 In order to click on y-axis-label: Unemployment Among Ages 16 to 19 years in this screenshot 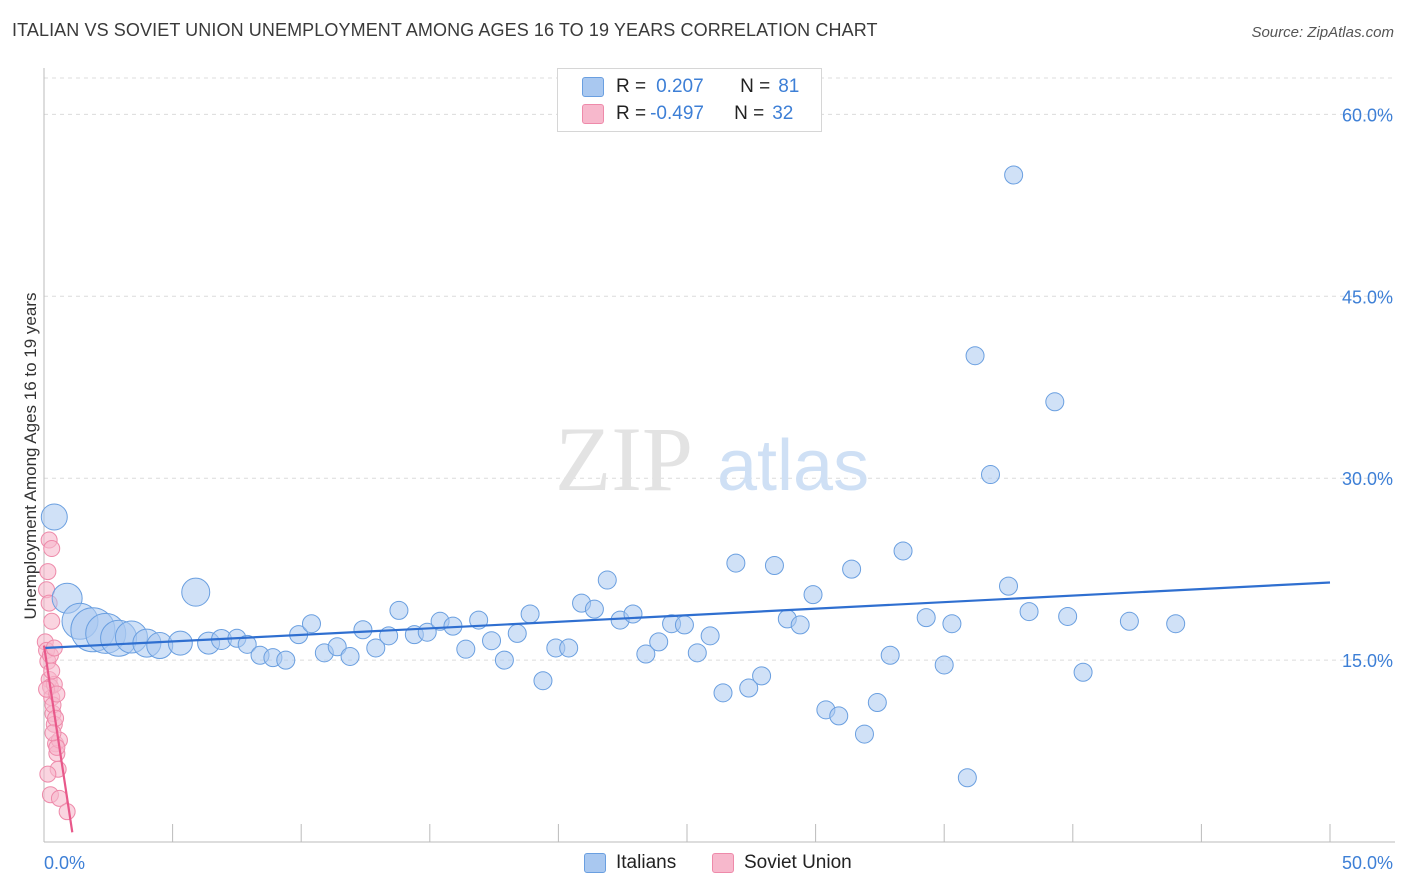, I will do `click(30, 456)`.